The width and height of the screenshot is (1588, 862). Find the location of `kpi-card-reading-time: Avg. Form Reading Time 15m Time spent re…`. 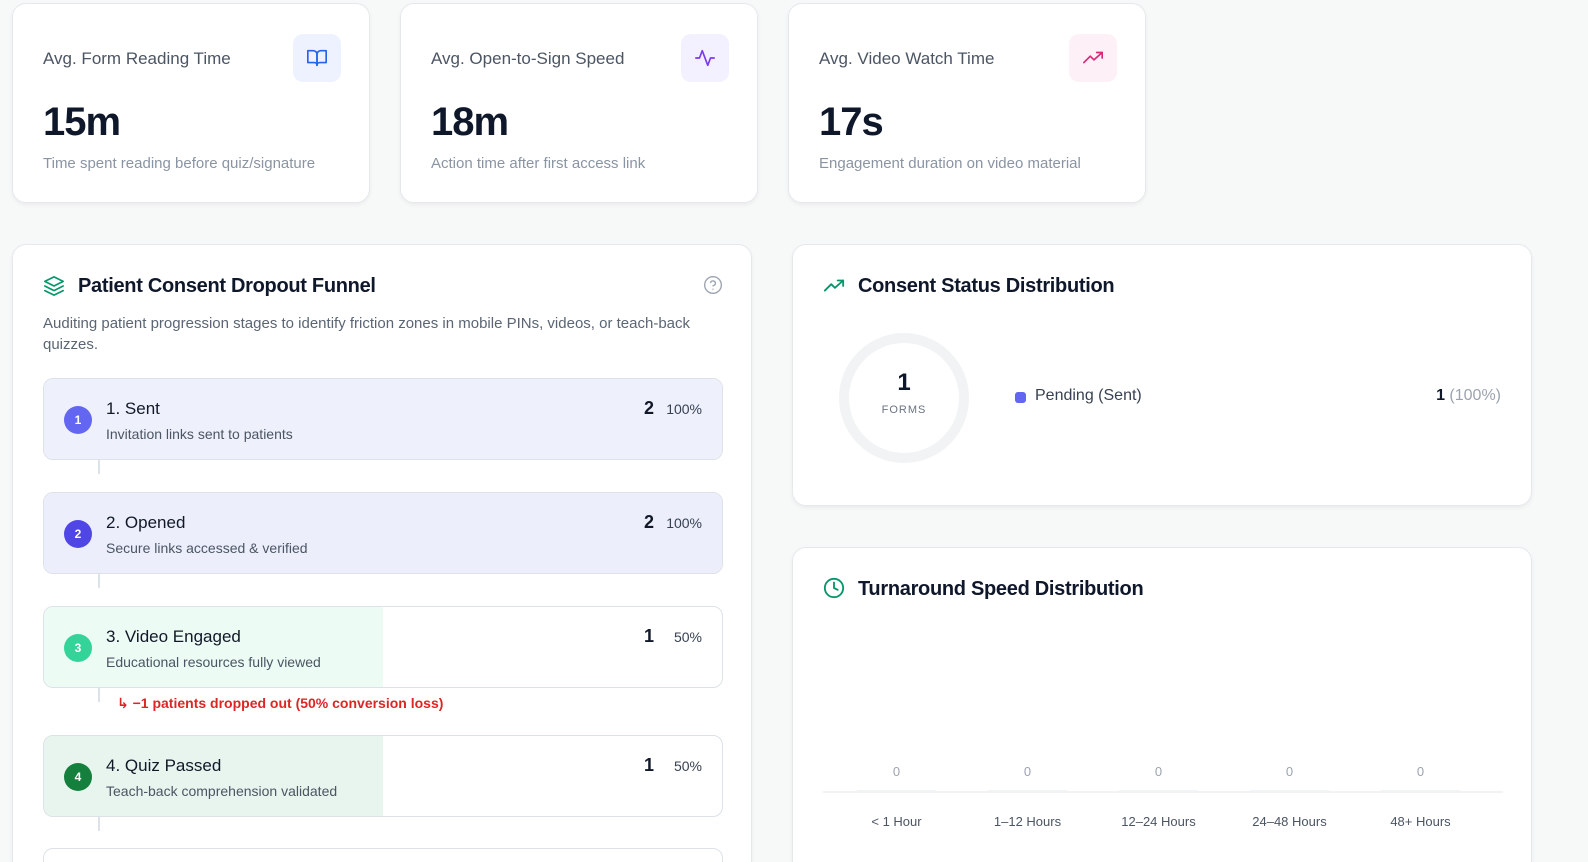

kpi-card-reading-time: Avg. Form Reading Time 15m Time spent re… is located at coordinates (191, 103).